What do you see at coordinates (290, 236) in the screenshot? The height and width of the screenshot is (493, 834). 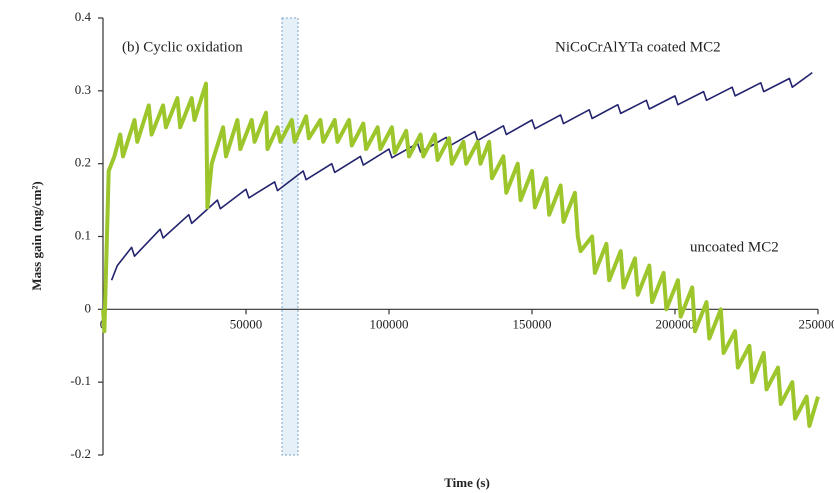 I see `highlight-band` at bounding box center [290, 236].